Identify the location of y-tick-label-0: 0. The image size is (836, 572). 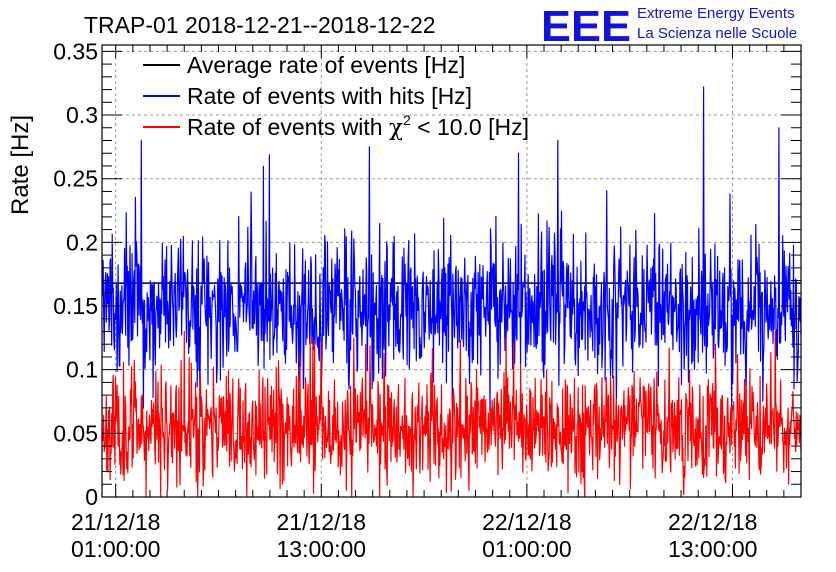
(91, 497).